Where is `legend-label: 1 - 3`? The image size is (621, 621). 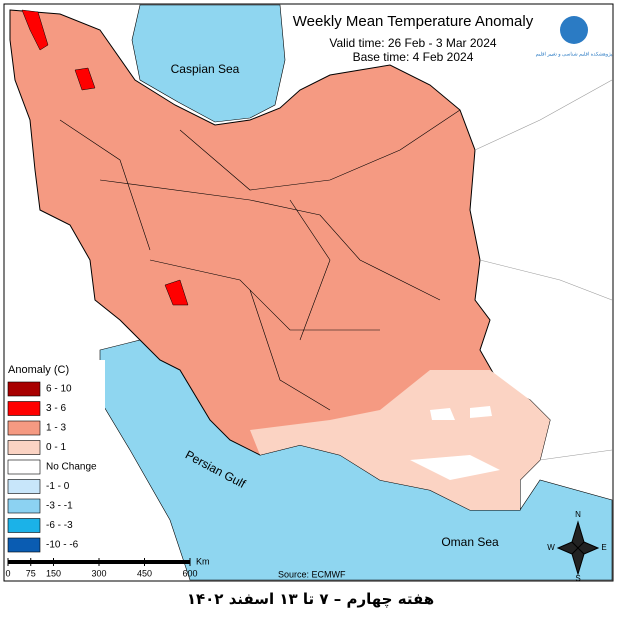 legend-label: 1 - 3 is located at coordinates (56, 428).